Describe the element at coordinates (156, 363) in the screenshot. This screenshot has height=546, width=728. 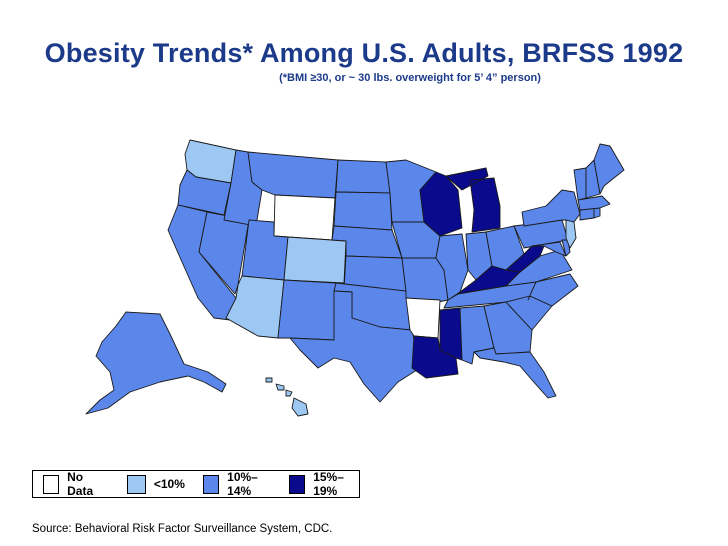
I see `state-ak` at that location.